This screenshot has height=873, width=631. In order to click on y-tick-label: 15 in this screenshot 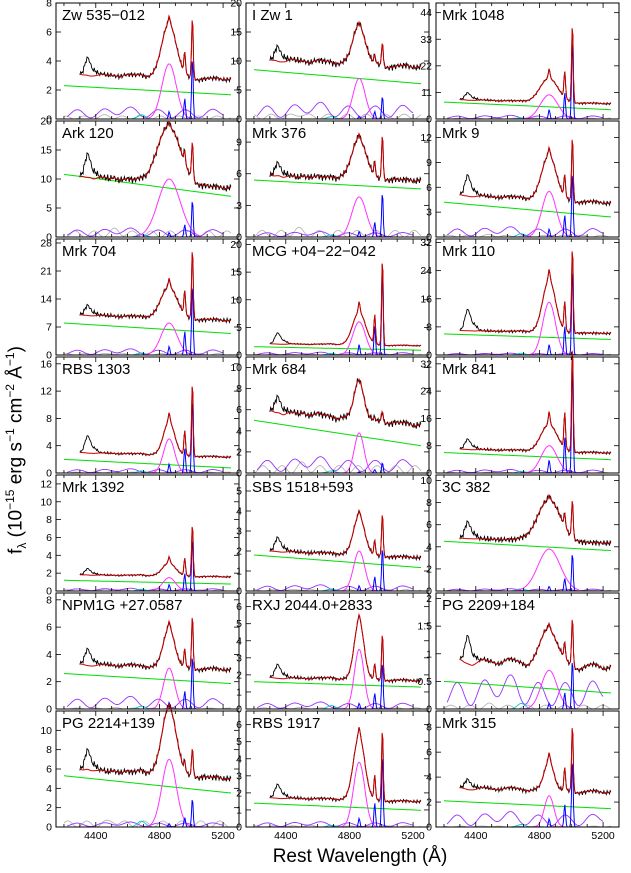, I will do `click(236, 273)`.